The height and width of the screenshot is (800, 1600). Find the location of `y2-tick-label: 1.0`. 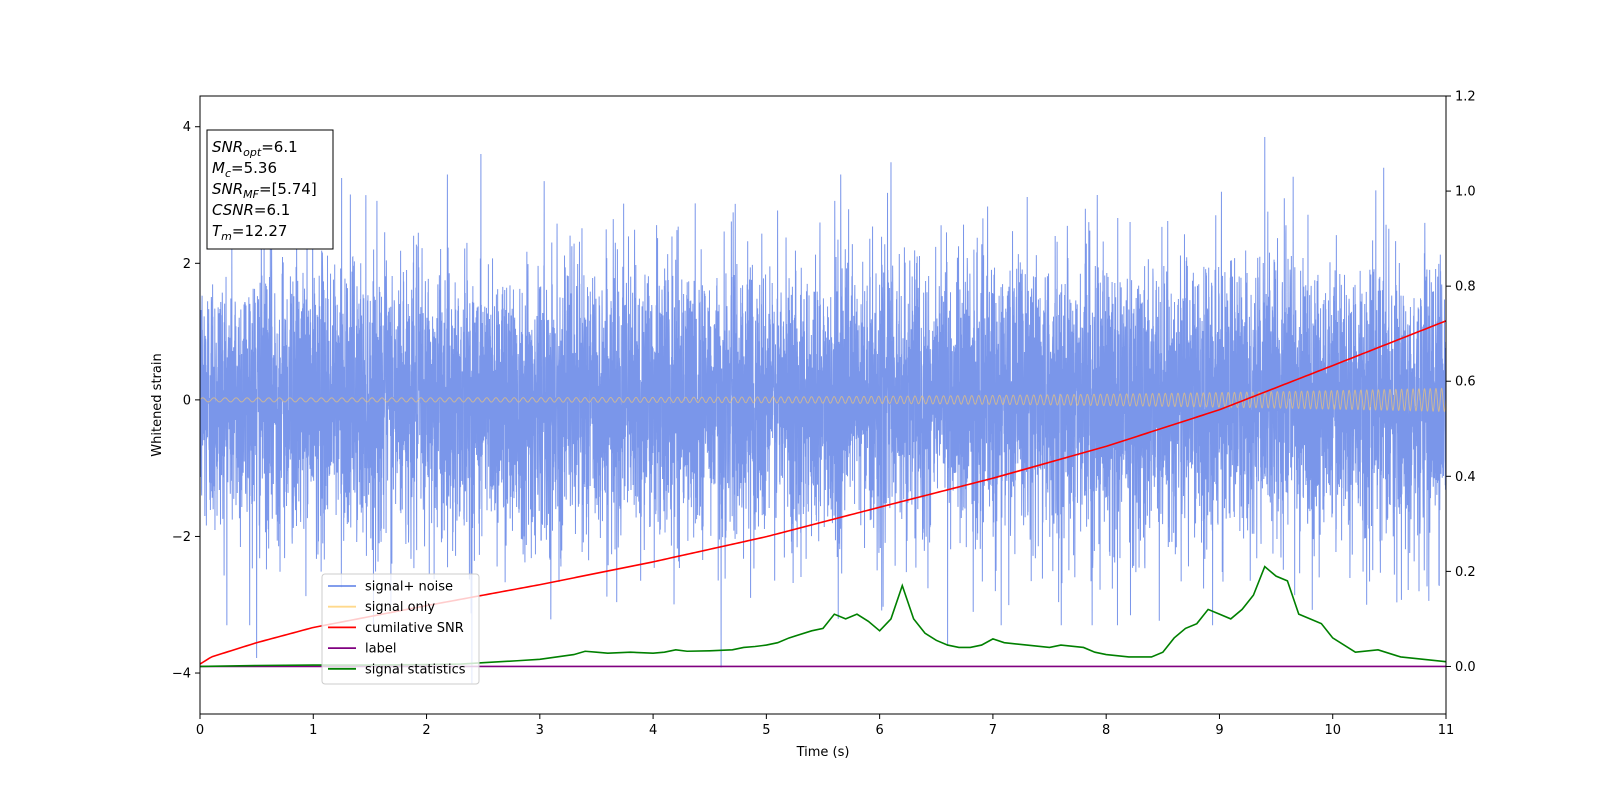

y2-tick-label: 1.0 is located at coordinates (1465, 192).